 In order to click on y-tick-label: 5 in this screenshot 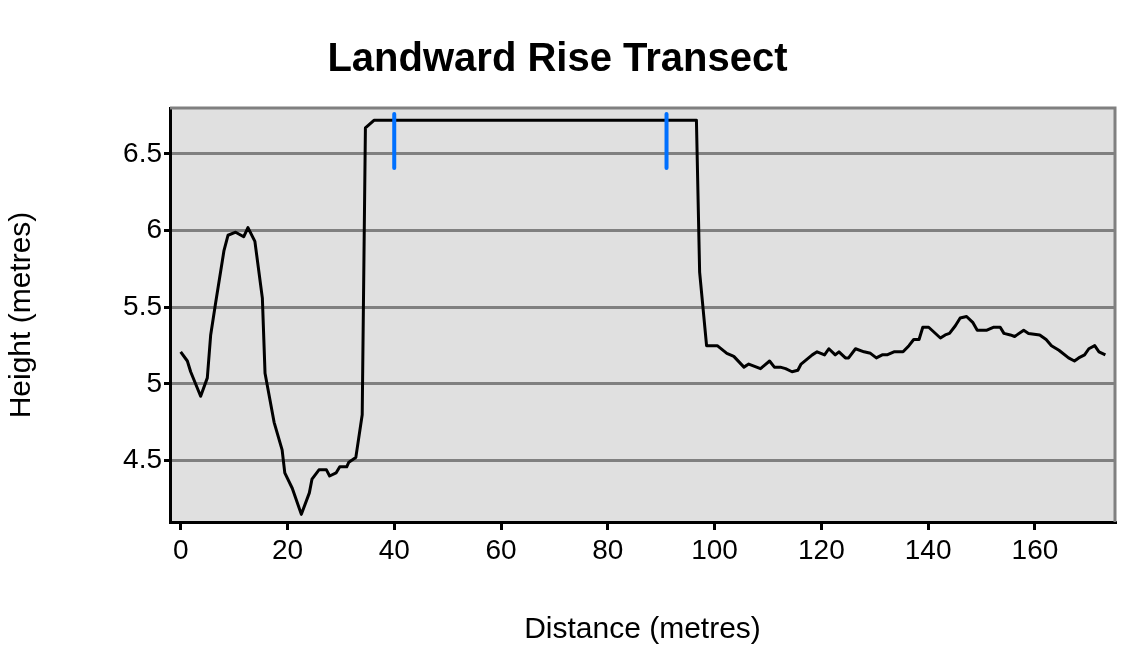, I will do `click(154, 382)`.